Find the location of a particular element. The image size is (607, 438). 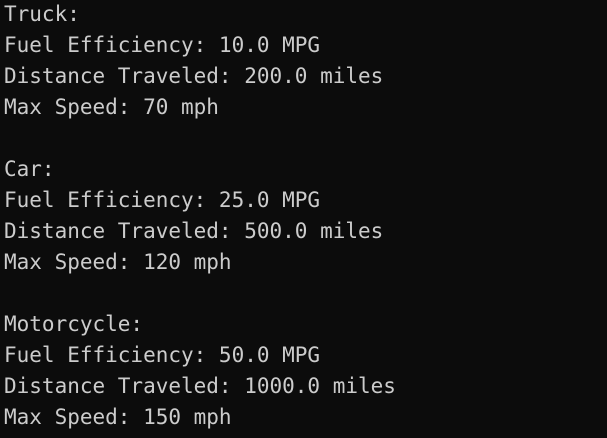

car-max-speed: Max Speed: 120 mph is located at coordinates (118, 262).